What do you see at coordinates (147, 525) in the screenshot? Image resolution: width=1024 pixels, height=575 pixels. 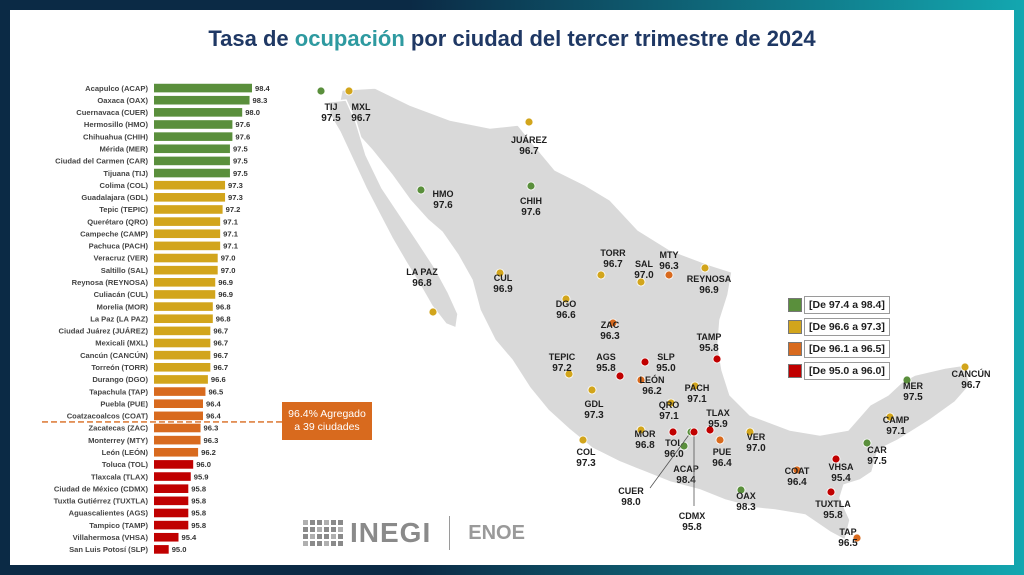 I see `bar-row: Tampico (TAMP) 95.8` at bounding box center [147, 525].